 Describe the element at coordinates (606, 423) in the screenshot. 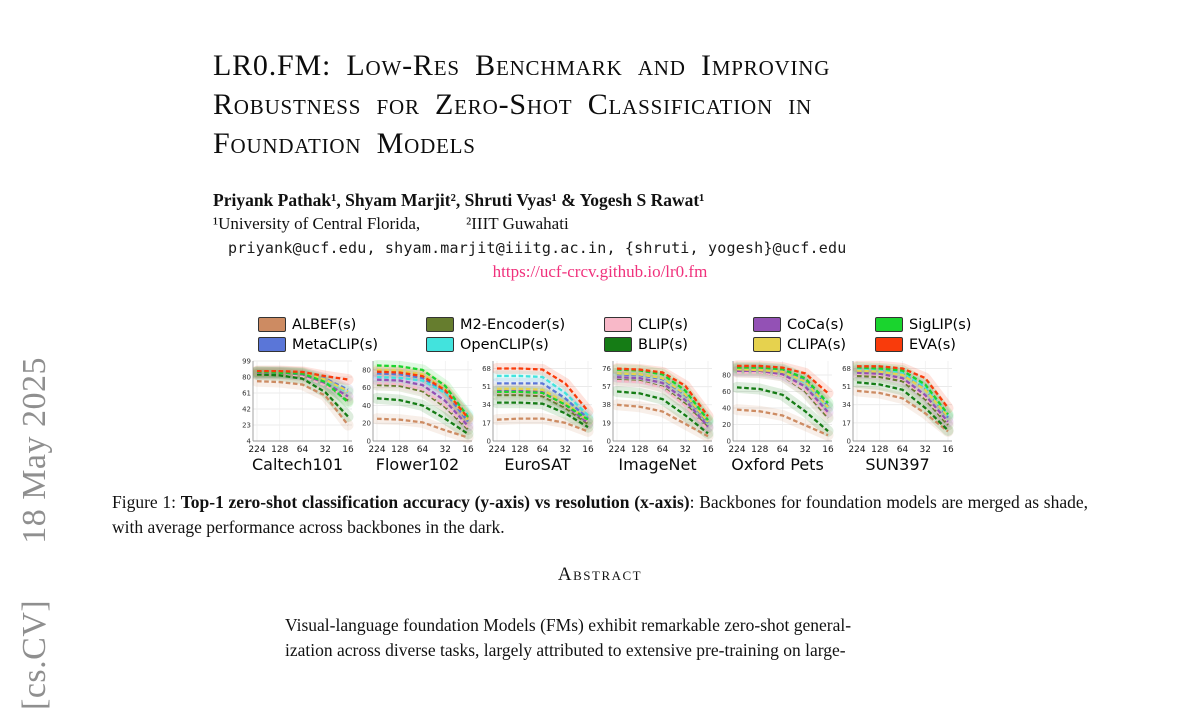

I see `svg-text: 19` at that location.